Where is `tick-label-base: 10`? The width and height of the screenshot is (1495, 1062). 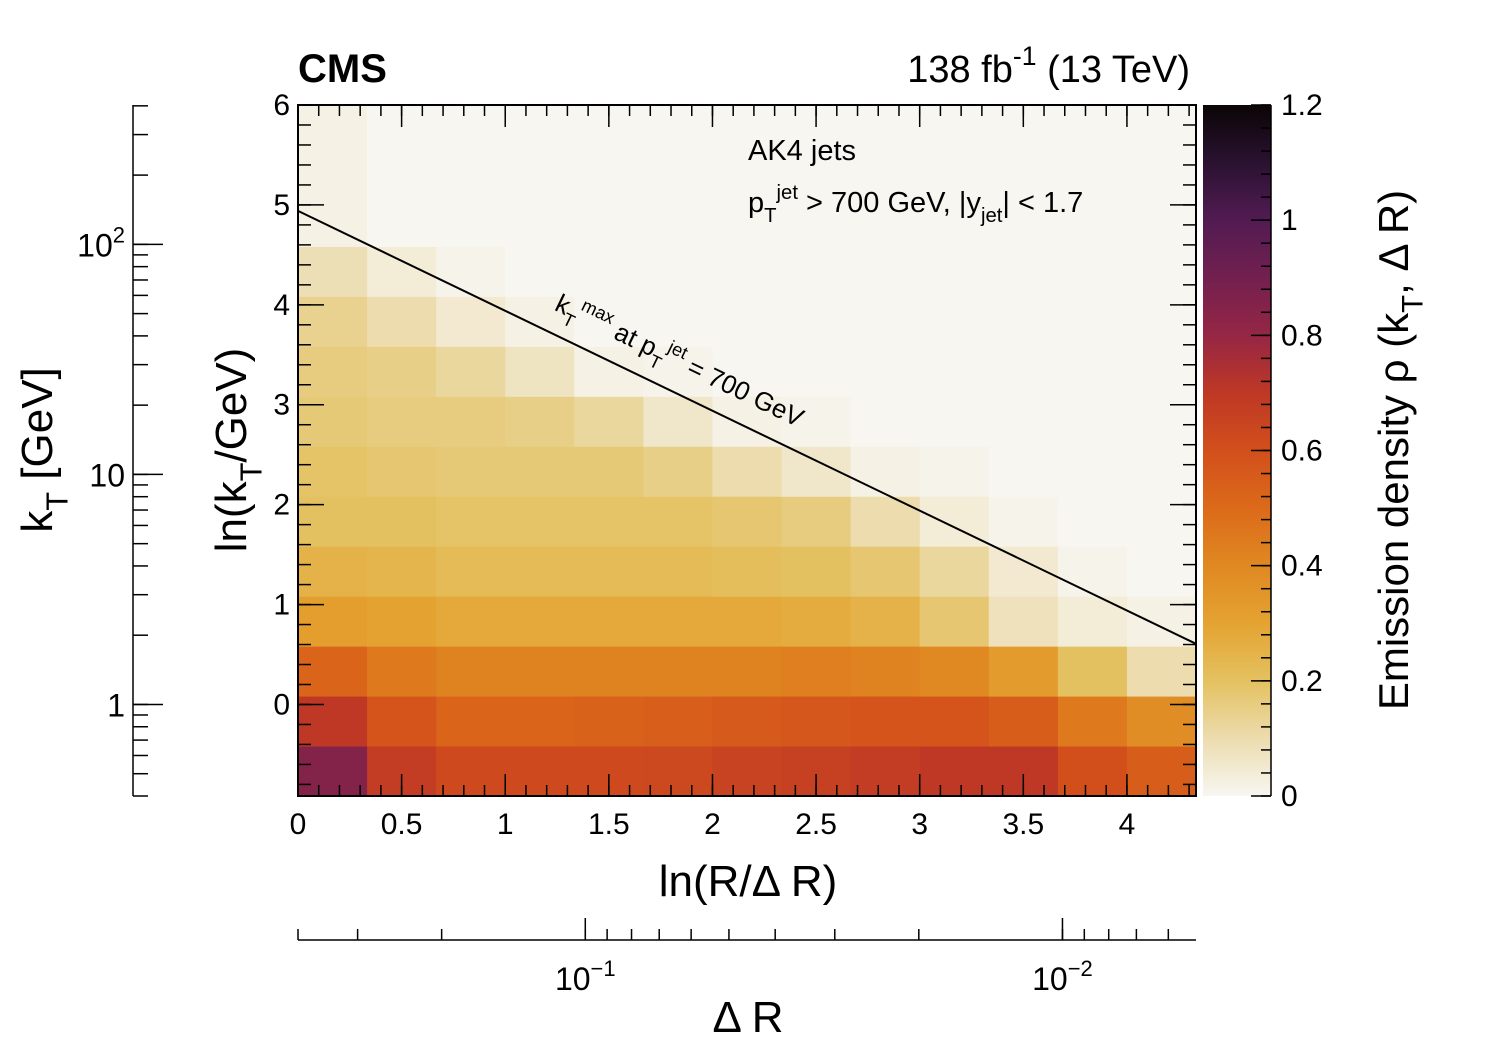 tick-label-base: 10 is located at coordinates (95, 245).